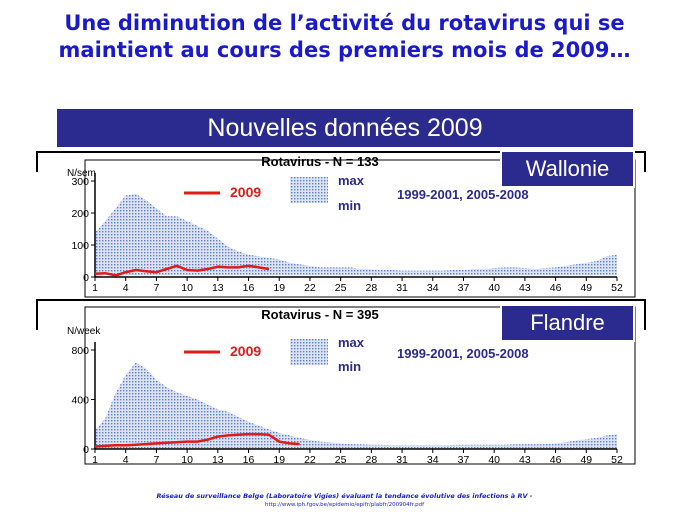 The width and height of the screenshot is (689, 517). Describe the element at coordinates (279, 460) in the screenshot. I see `chart-1-xtick-label-19: 19` at that location.